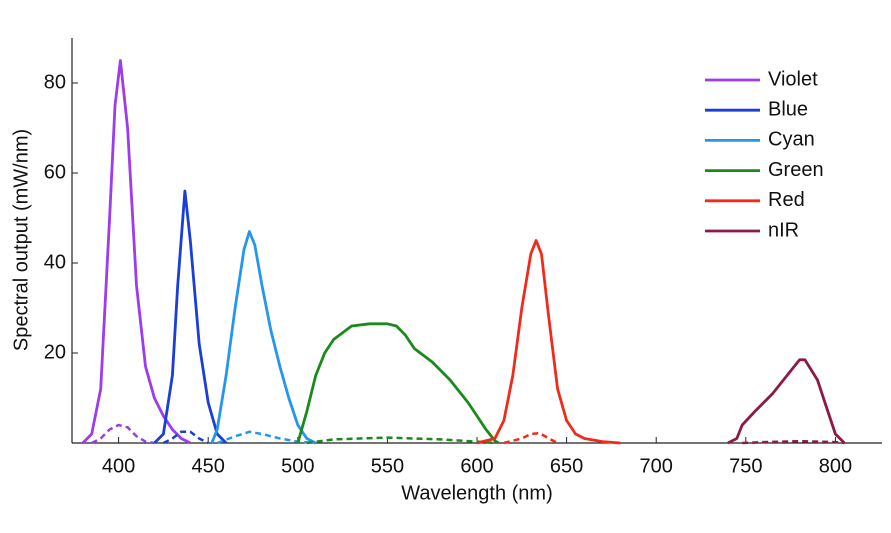 This screenshot has height=533, width=891. I want to click on x-tick-label: 600, so click(476, 466).